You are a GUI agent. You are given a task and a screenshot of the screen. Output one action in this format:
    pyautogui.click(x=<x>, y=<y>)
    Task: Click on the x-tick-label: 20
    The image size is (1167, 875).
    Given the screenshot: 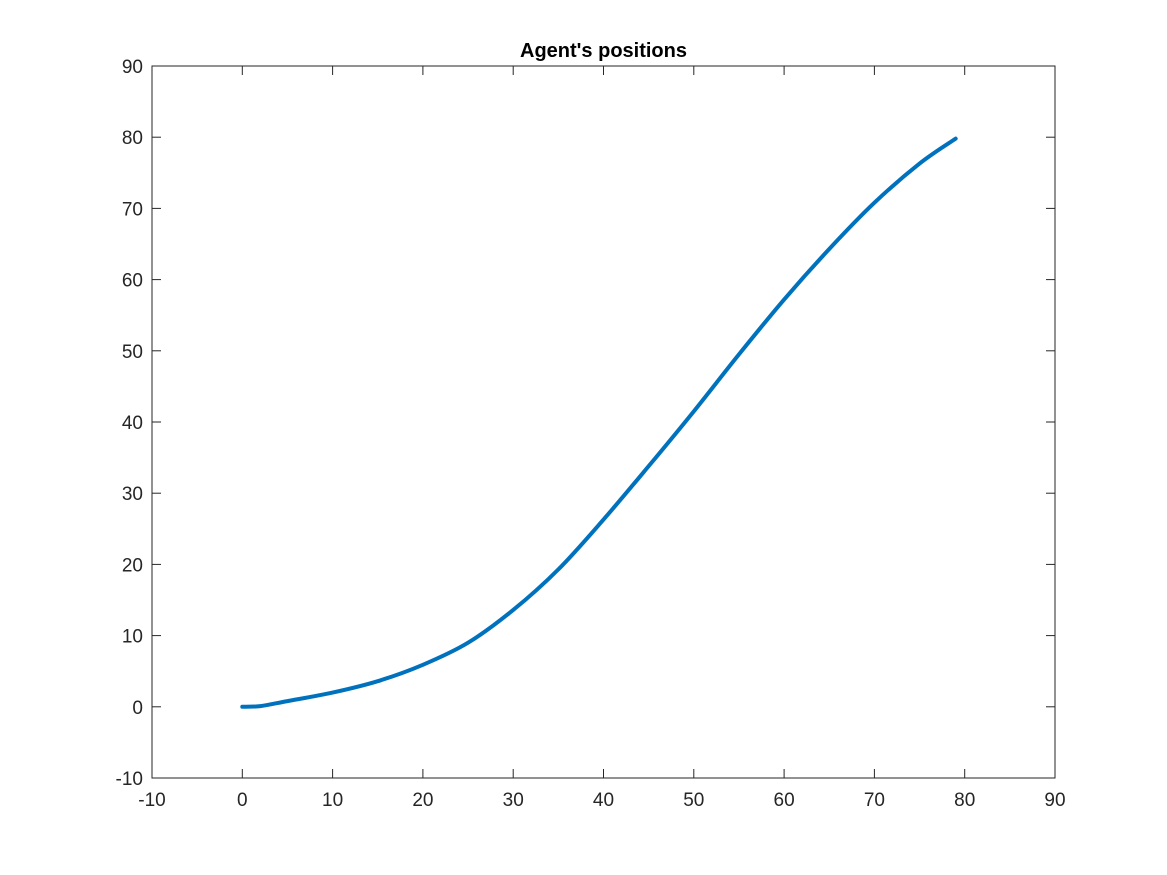 What is the action you would take?
    pyautogui.click(x=422, y=800)
    